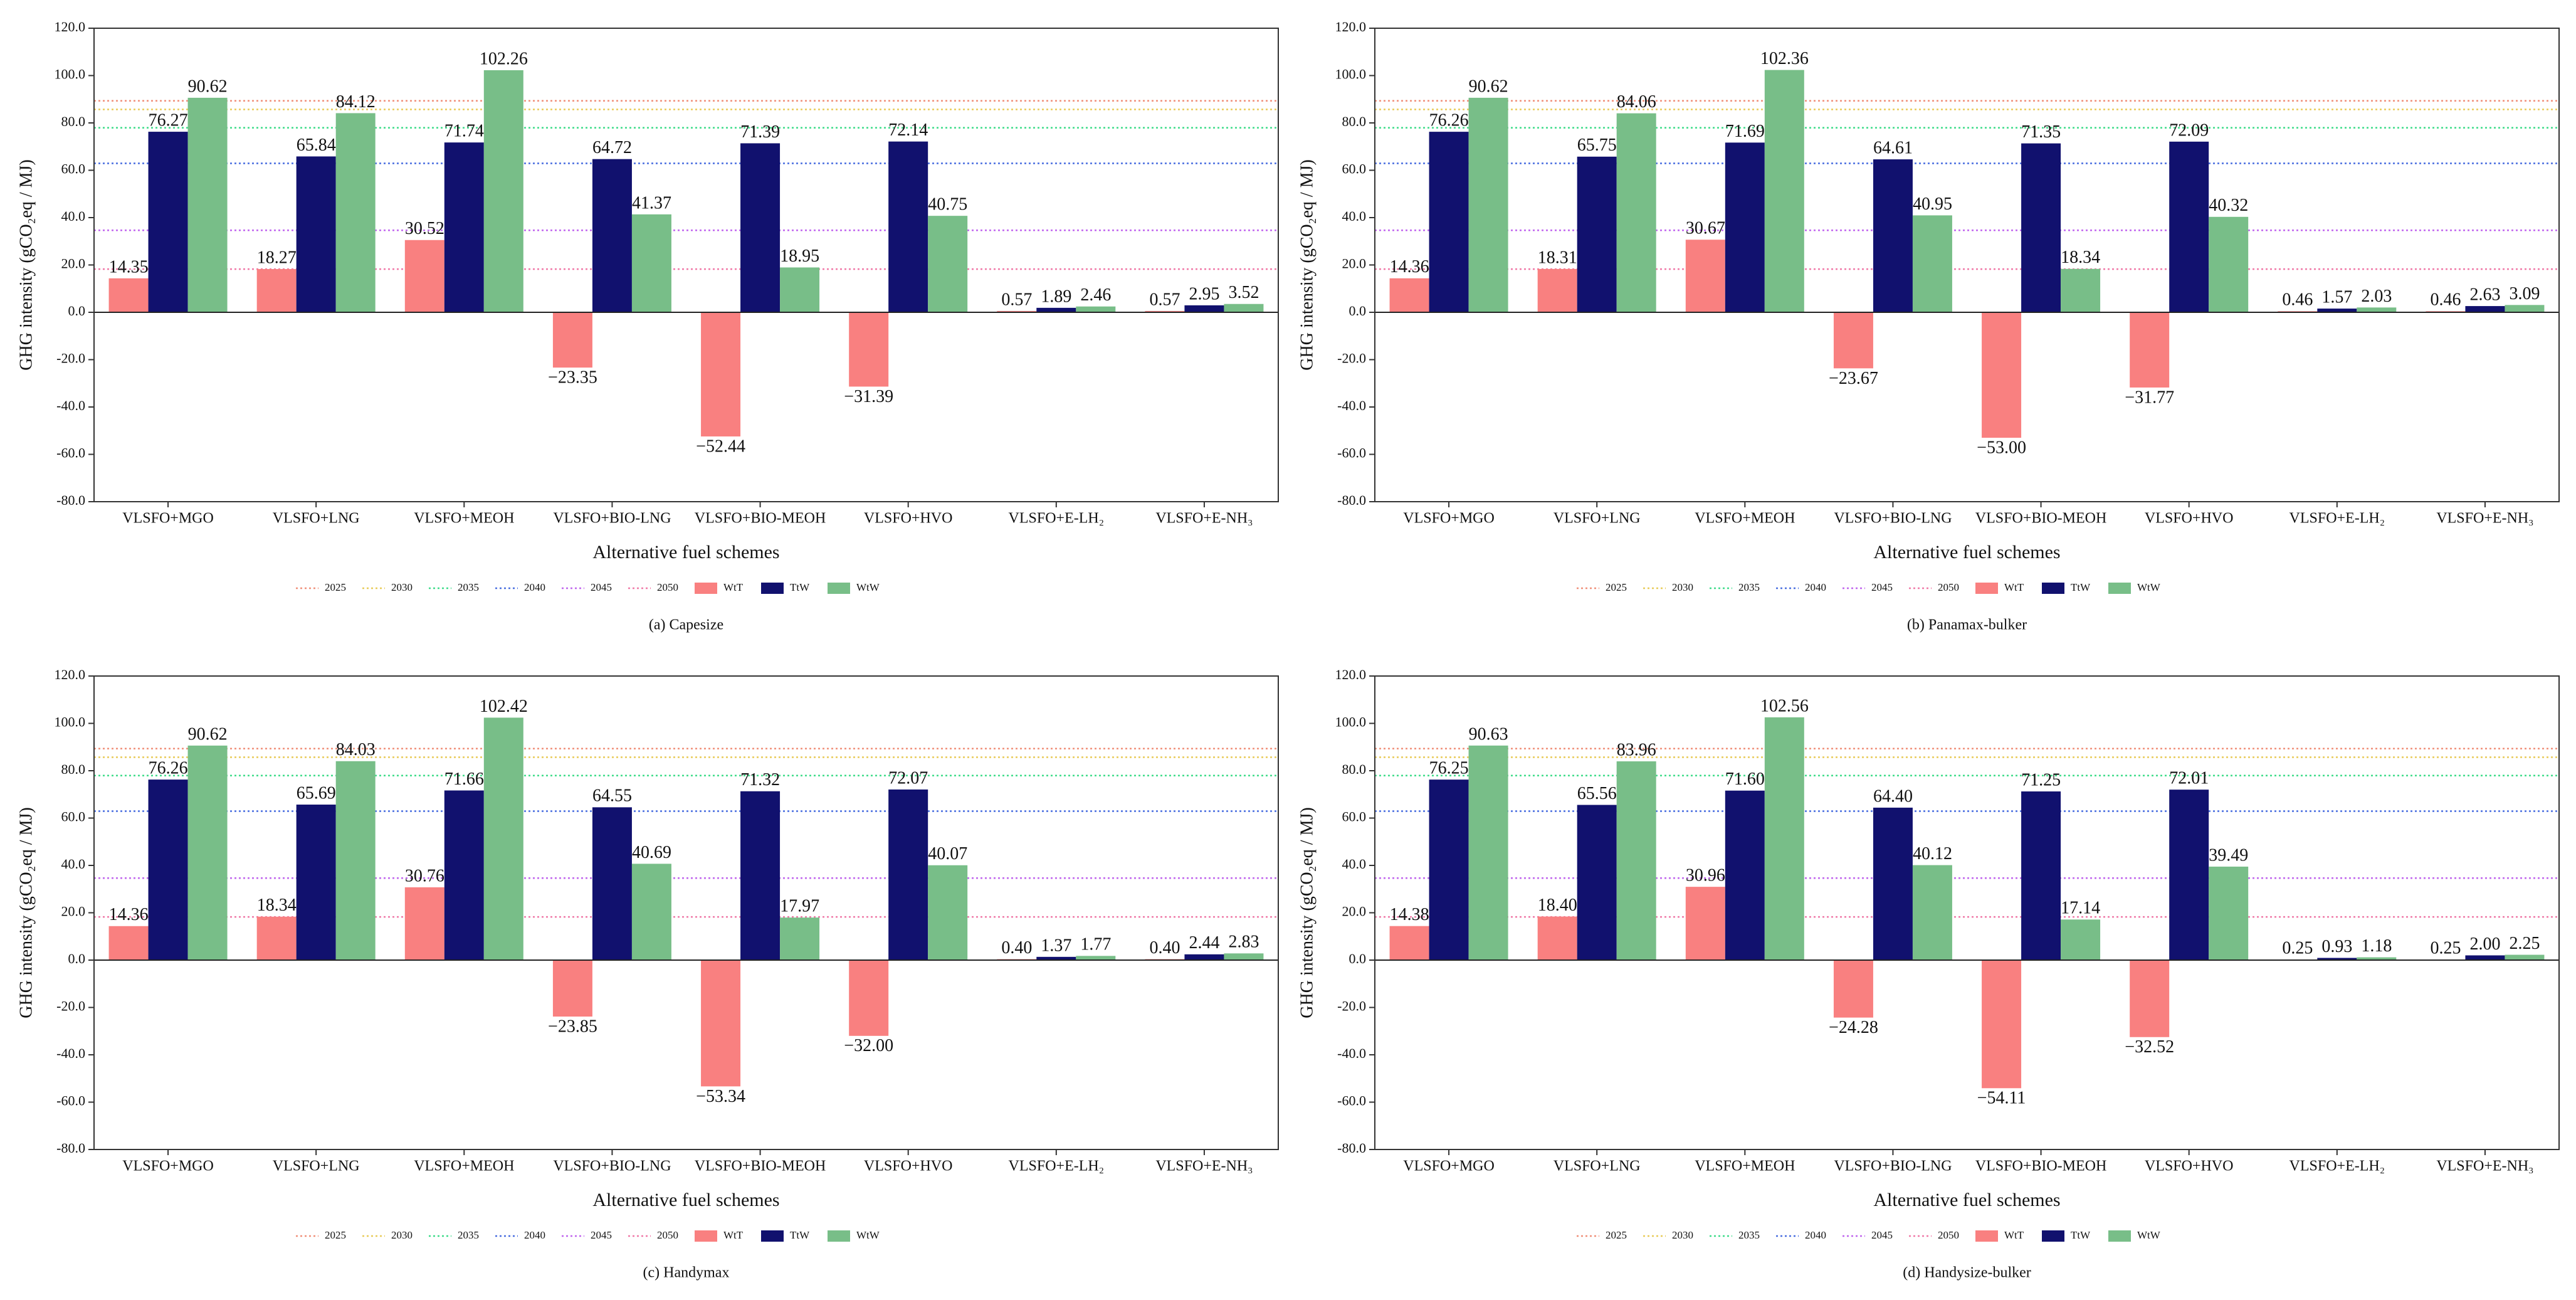 The image size is (2576, 1300). What do you see at coordinates (2228, 205) in the screenshot?
I see `data-label: 40.32` at bounding box center [2228, 205].